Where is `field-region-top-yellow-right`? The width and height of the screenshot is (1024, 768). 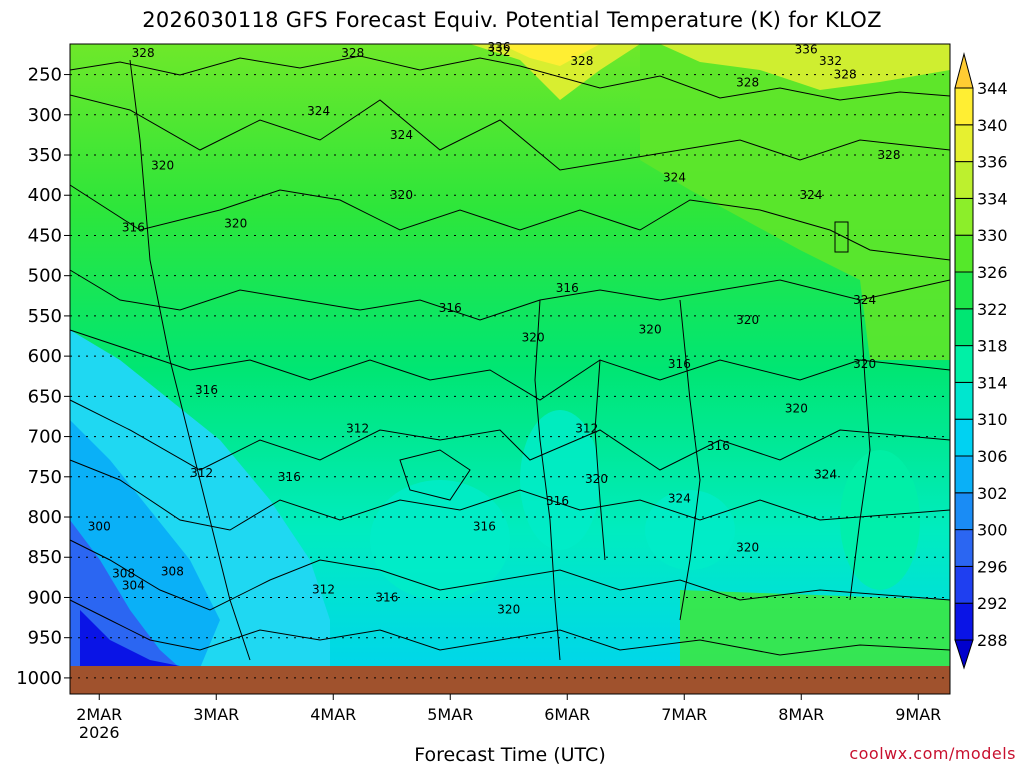 field-region-top-yellow-right is located at coordinates (805, 67).